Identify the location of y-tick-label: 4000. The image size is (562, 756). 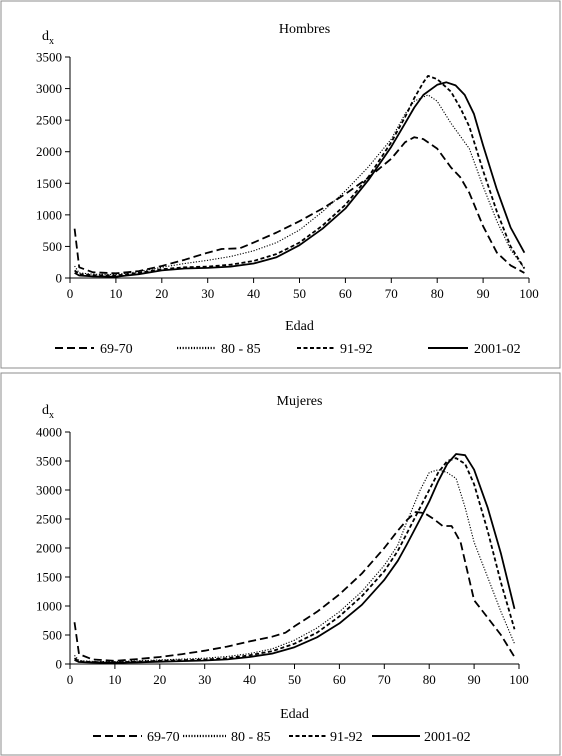
(49, 432).